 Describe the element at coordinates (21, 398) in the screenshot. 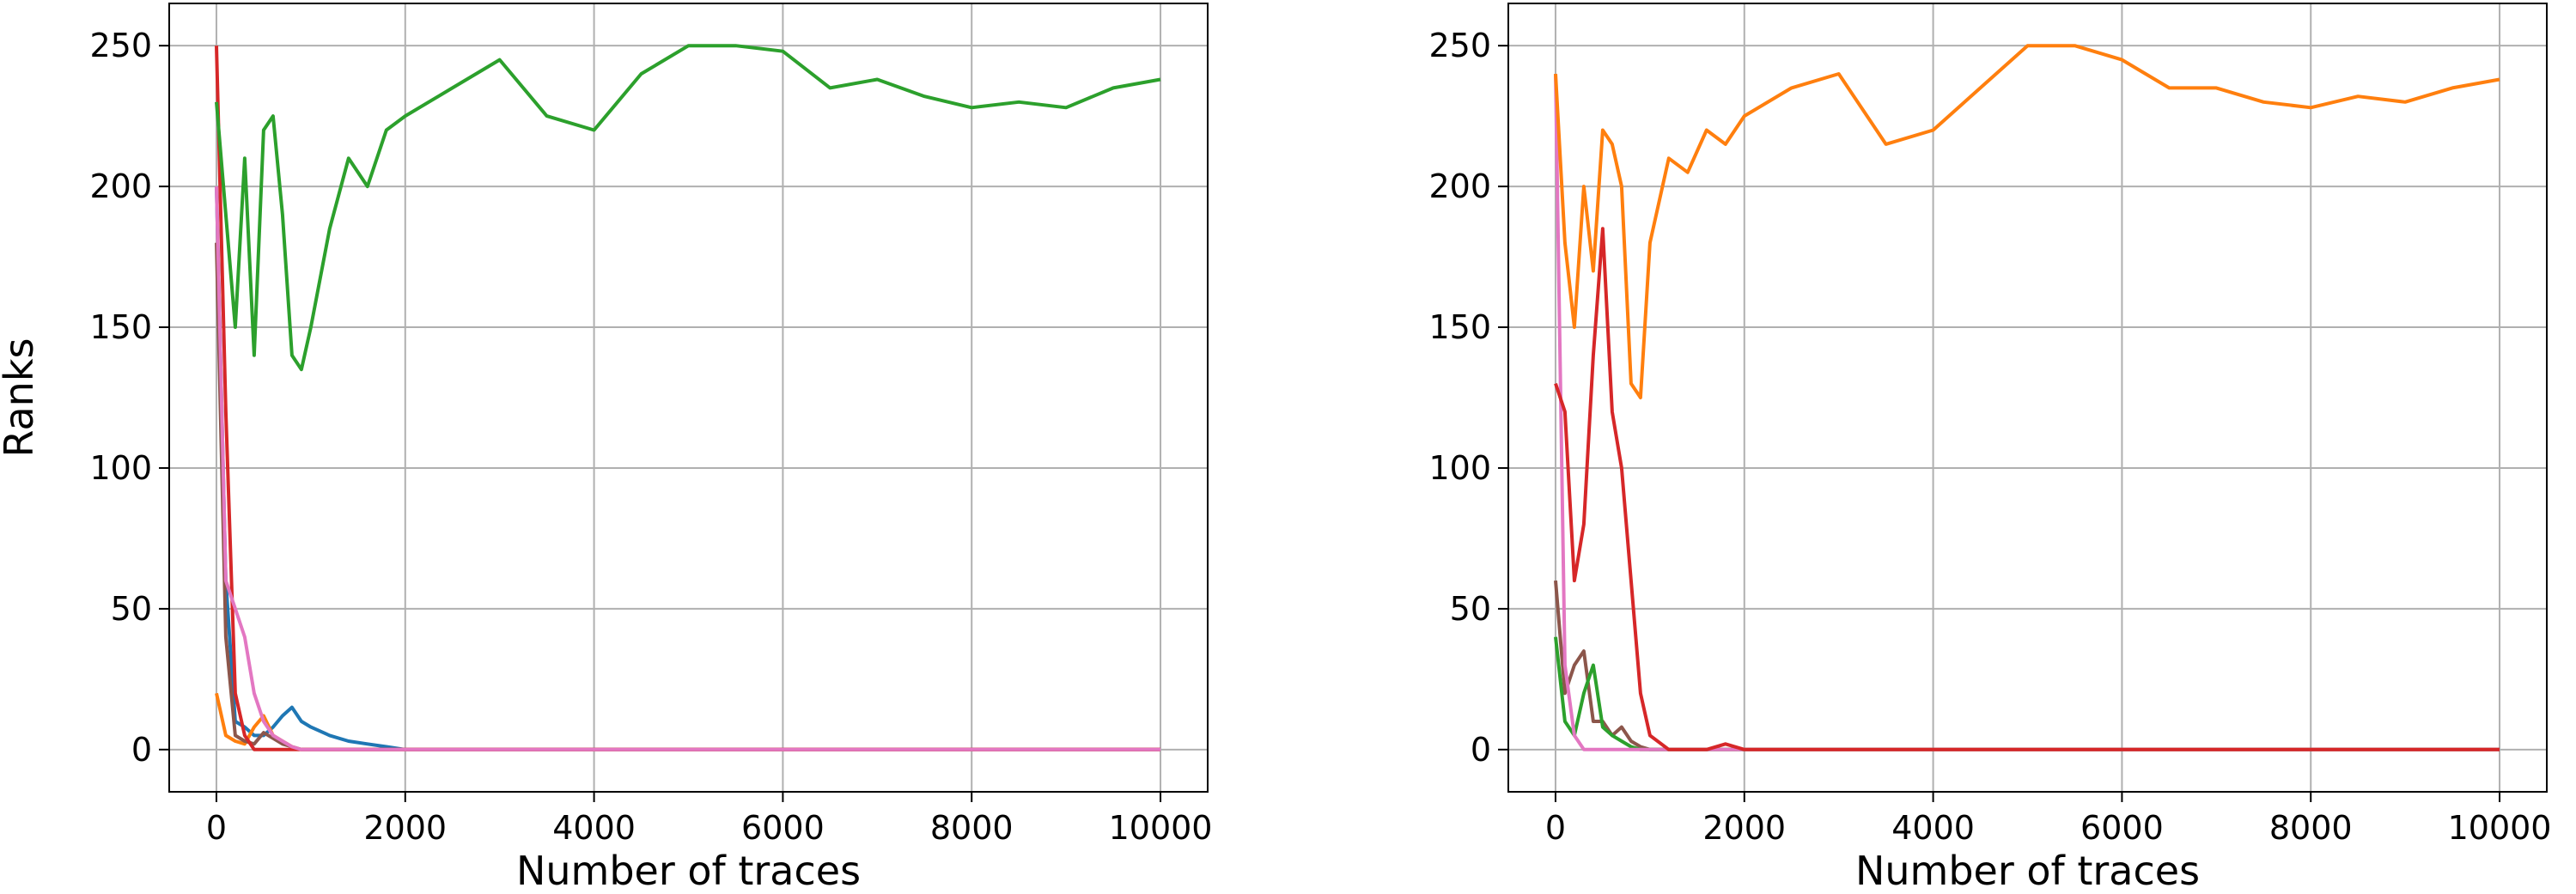

I see `y-axis-label: Ranks` at that location.